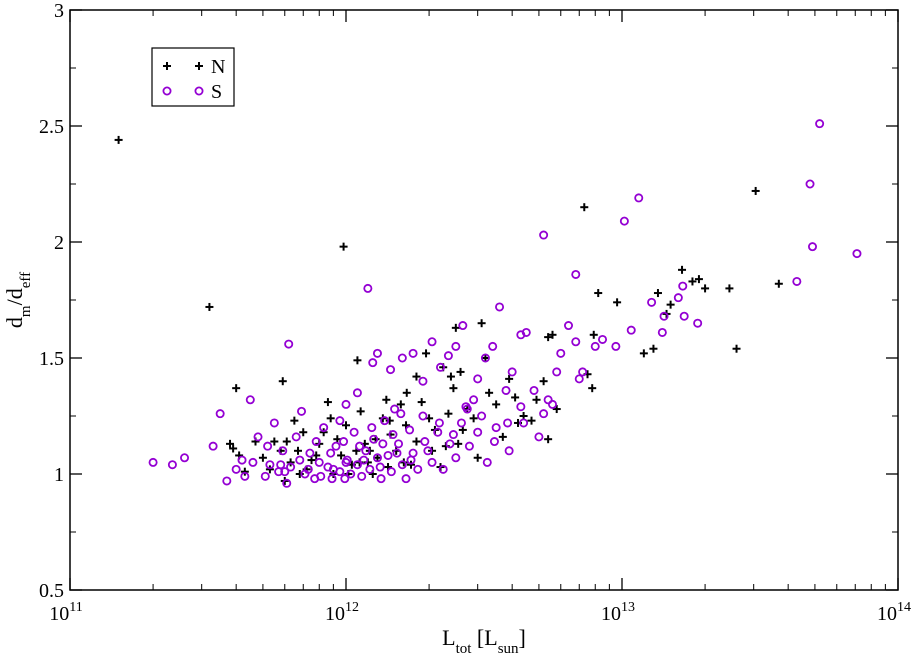 This screenshot has height=657, width=920. What do you see at coordinates (167, 91) in the screenshot?
I see `legend-s-marker-left` at bounding box center [167, 91].